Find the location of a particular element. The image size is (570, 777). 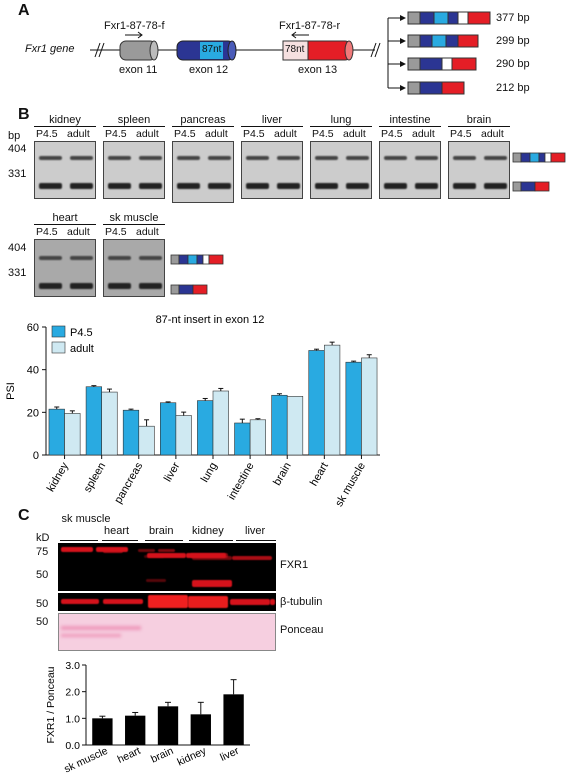

y-tick-label: 1.0 is located at coordinates (72, 719).